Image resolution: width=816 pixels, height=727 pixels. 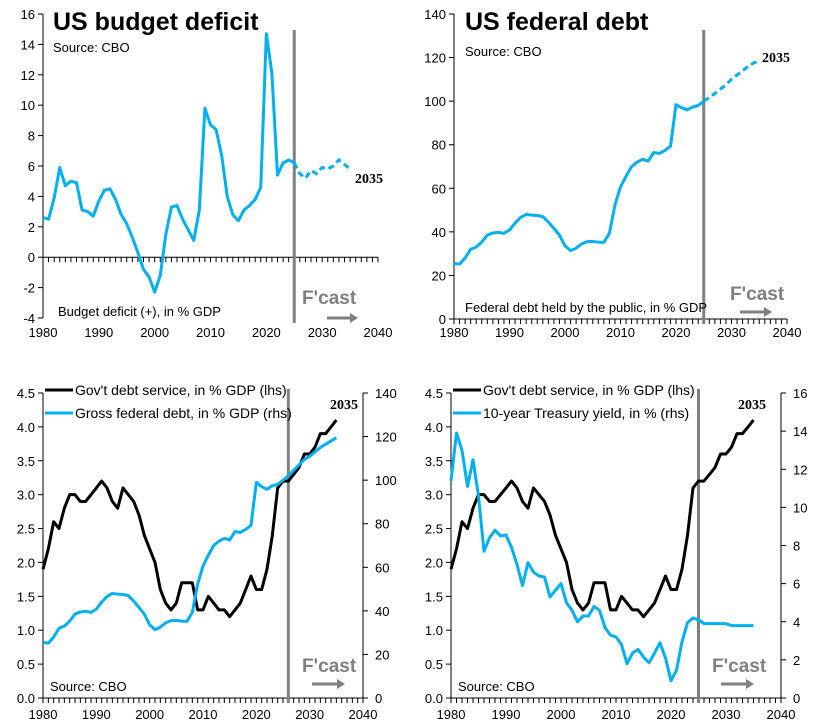 I want to click on chart-title: US budget deficit, so click(x=156, y=22).